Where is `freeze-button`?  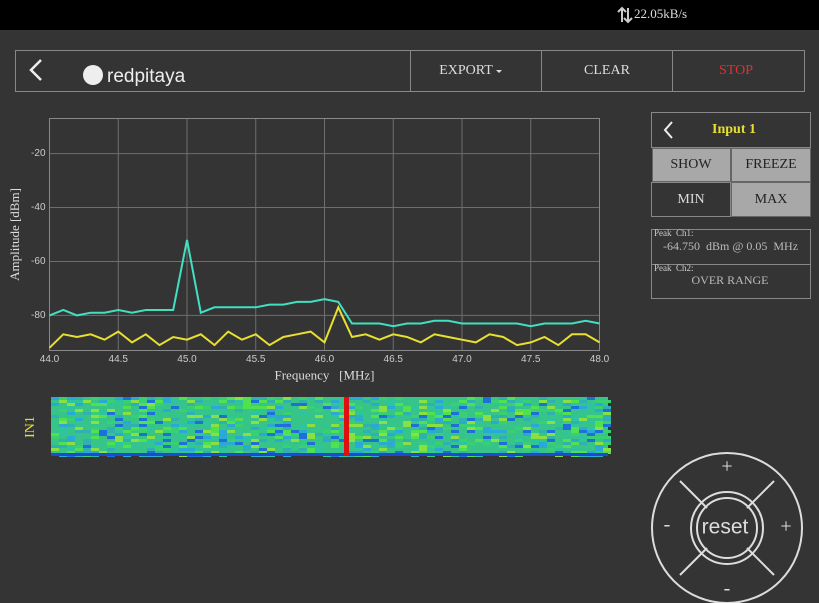 freeze-button is located at coordinates (771, 165).